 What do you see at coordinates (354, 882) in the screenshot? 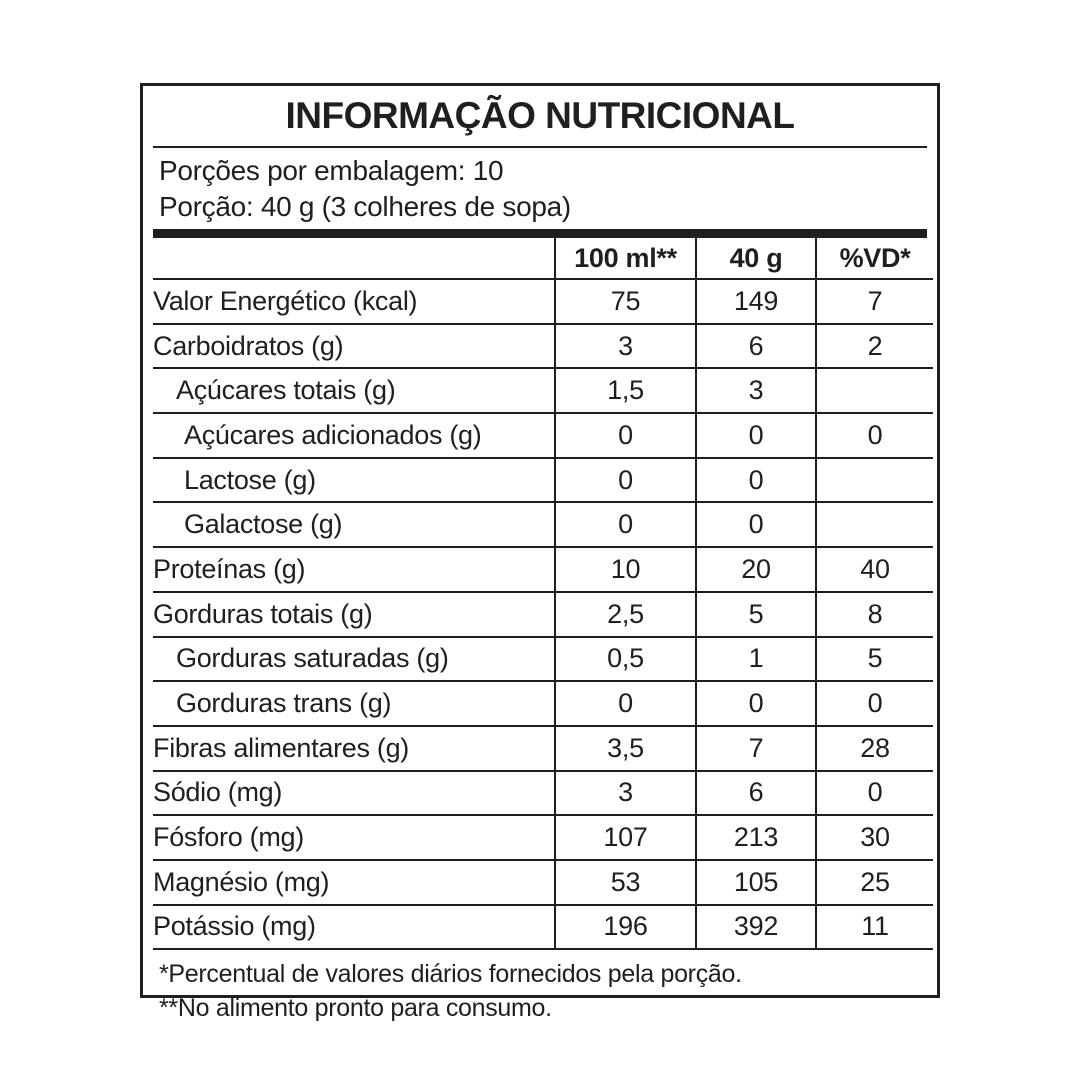
I see `nutrient-name: Magnésio (mg)` at bounding box center [354, 882].